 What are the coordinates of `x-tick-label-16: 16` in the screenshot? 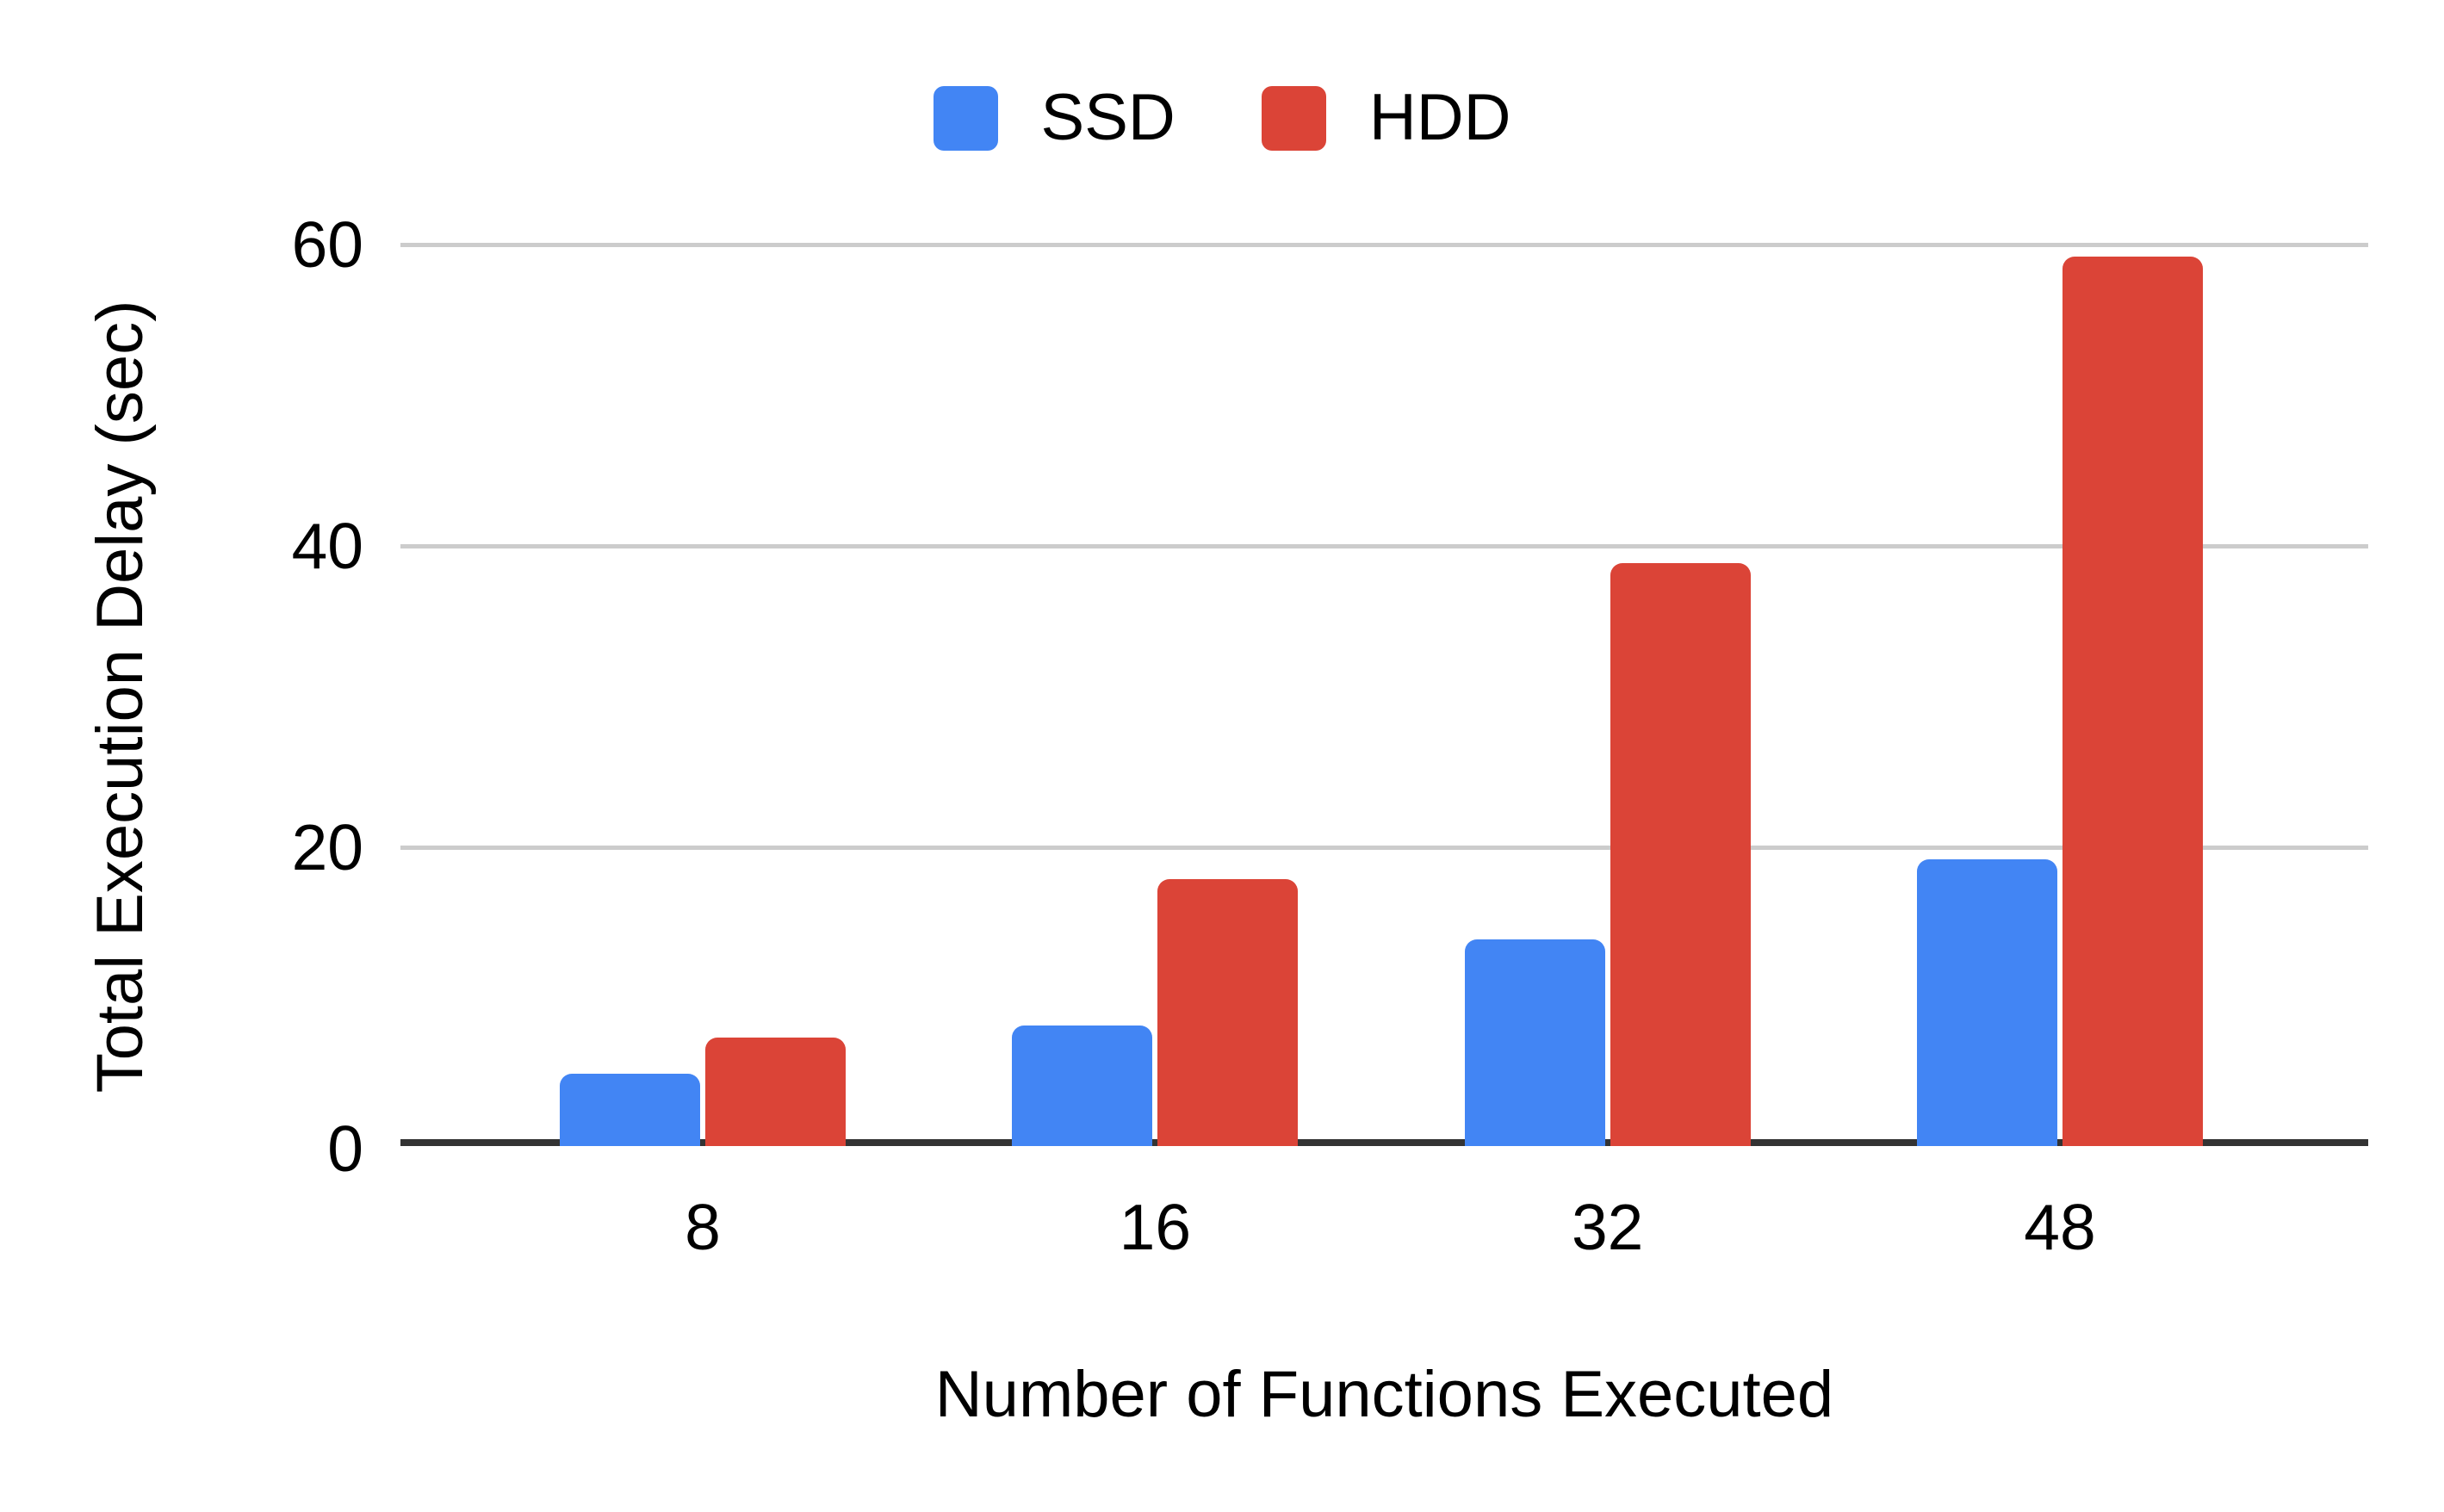 It's located at (1155, 1227).